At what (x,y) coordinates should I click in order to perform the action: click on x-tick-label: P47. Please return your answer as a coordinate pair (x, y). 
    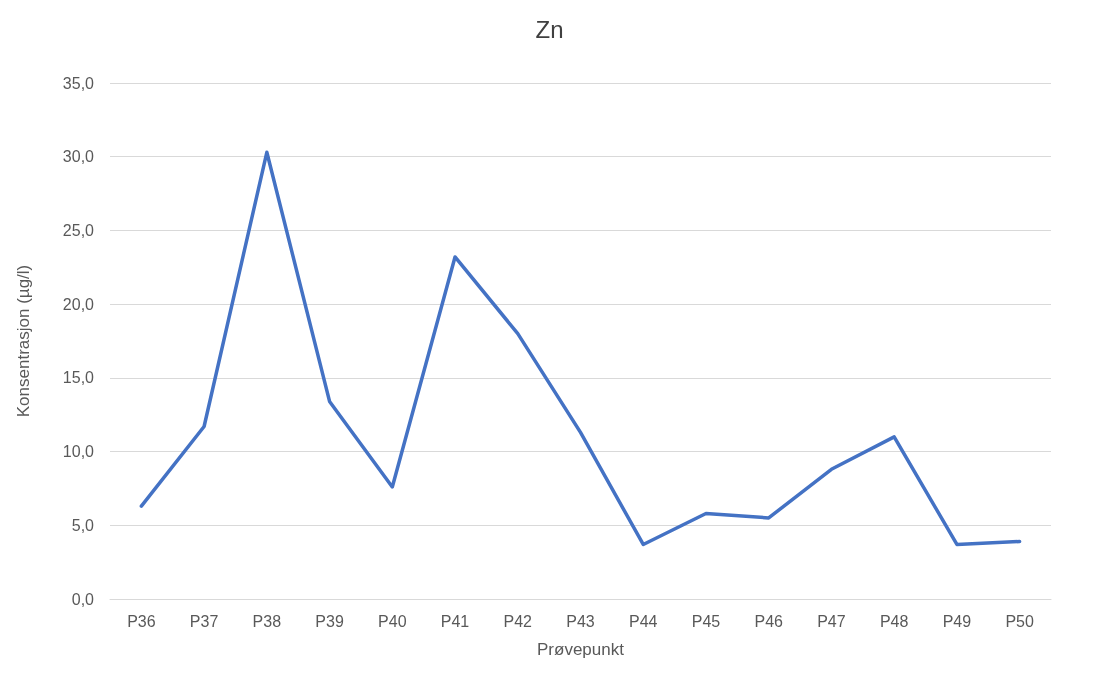
    Looking at the image, I should click on (831, 621).